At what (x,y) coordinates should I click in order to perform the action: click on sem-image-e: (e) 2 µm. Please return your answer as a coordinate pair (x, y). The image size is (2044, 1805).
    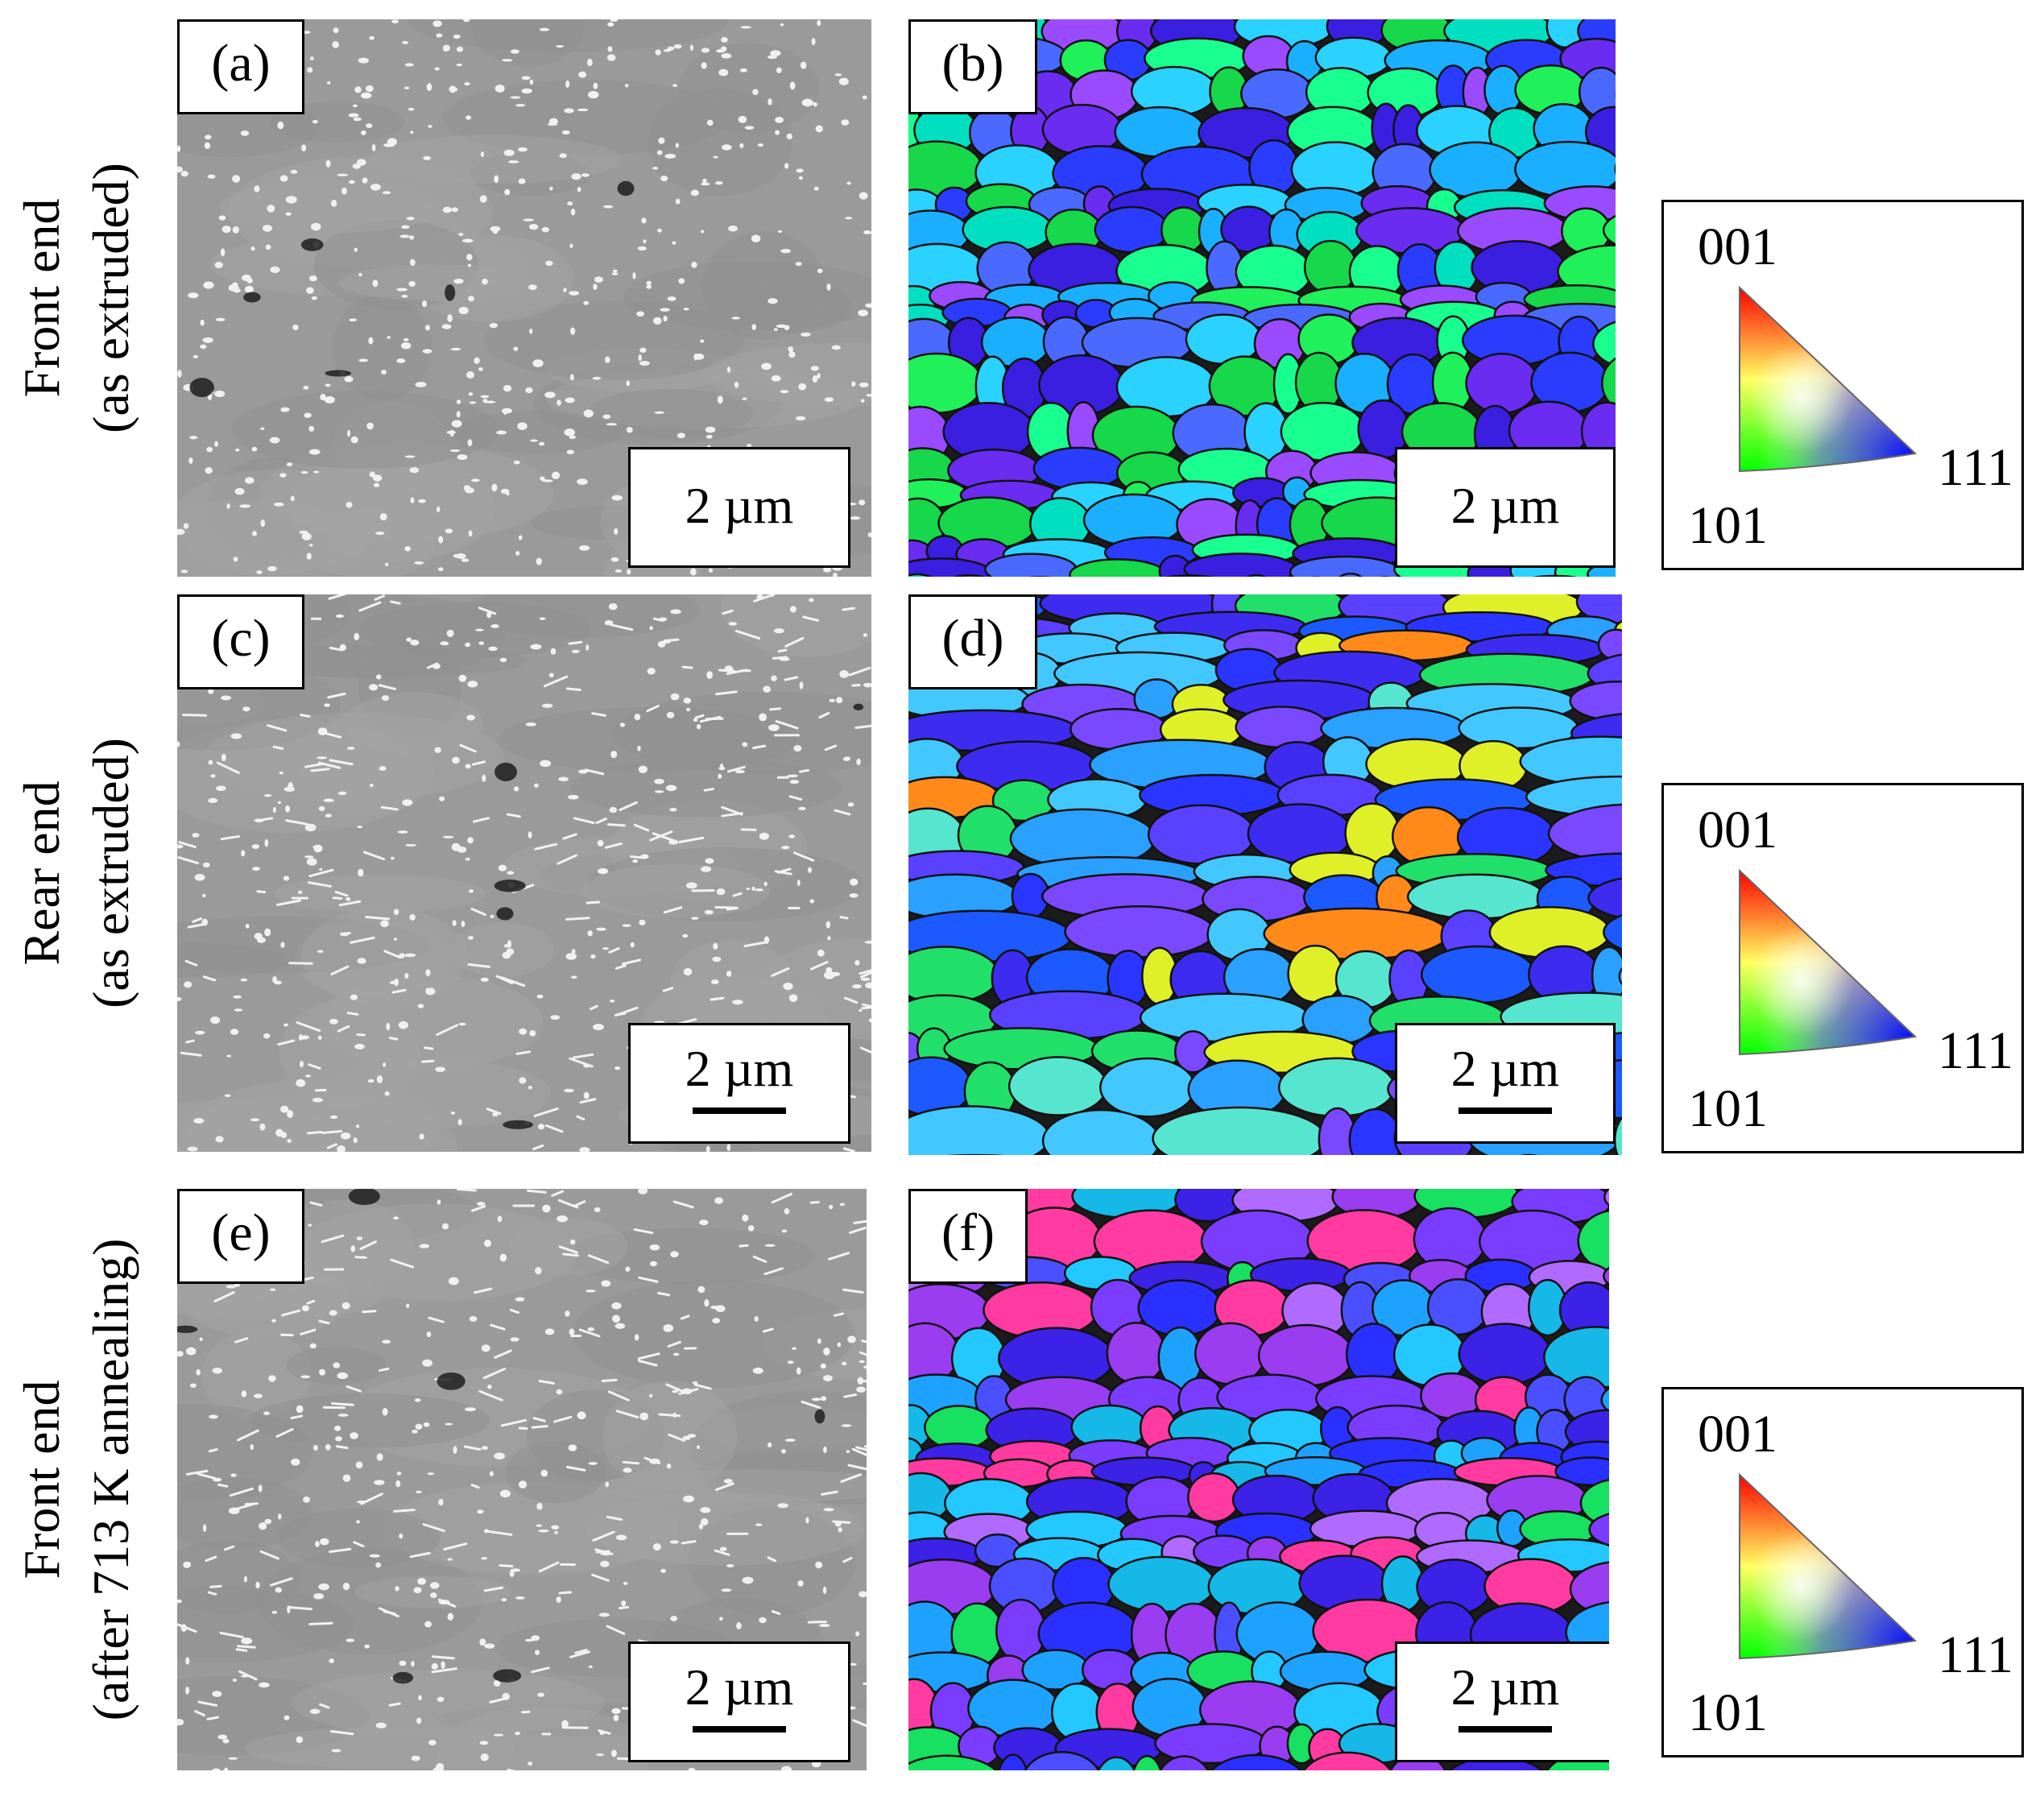
    Looking at the image, I should click on (522, 1479).